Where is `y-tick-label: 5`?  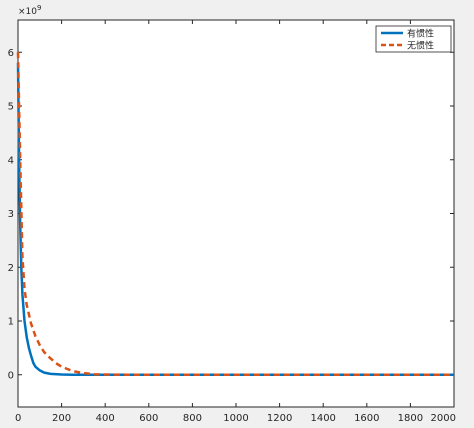 y-tick-label: 5 is located at coordinates (11, 107).